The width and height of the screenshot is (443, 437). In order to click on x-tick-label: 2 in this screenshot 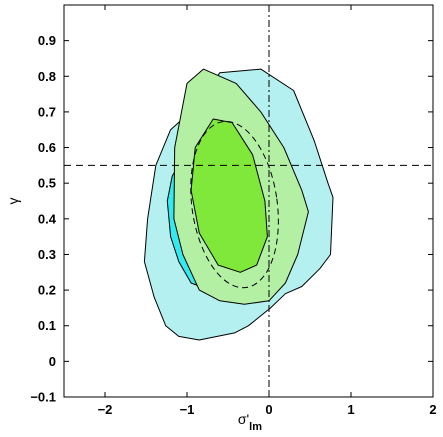, I will do `click(432, 409)`.